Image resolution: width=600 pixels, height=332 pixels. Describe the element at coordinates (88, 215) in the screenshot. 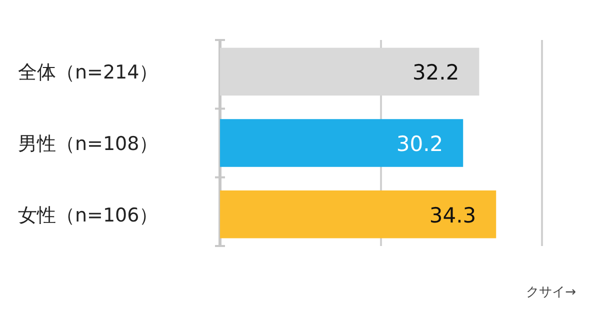

I see `y-tick-label: 女性（n=106）` at that location.